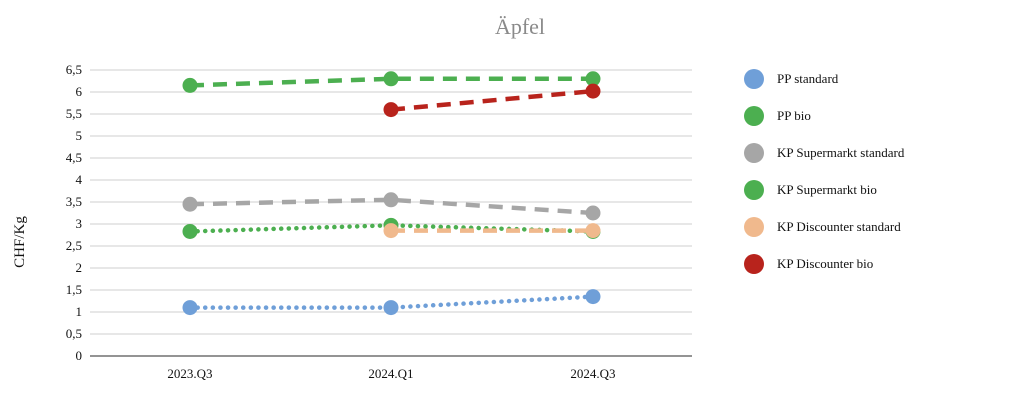 This screenshot has width=1024, height=420. I want to click on series-pp-standard, so click(391, 302).